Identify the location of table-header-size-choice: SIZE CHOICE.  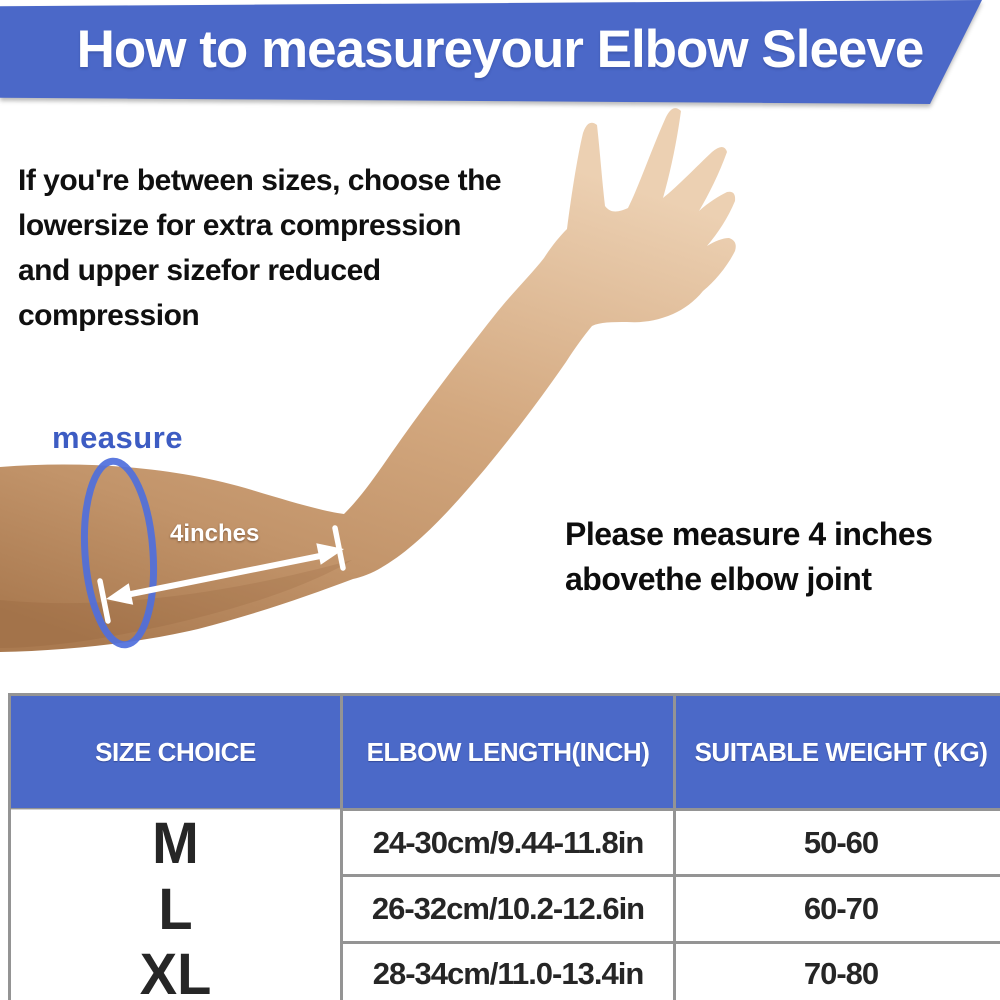
(175, 752).